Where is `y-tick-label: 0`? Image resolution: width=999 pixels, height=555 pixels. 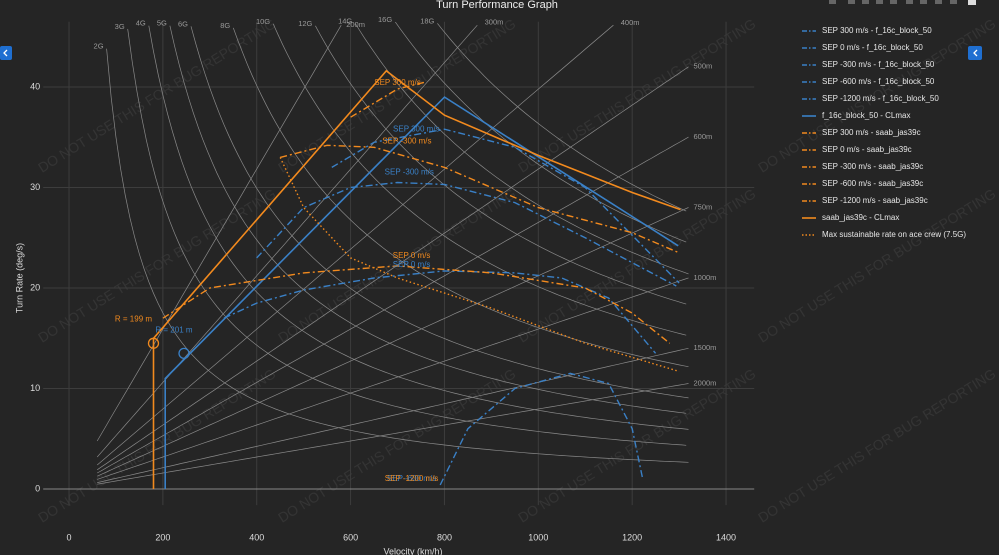
y-tick-label: 0 is located at coordinates (37, 488).